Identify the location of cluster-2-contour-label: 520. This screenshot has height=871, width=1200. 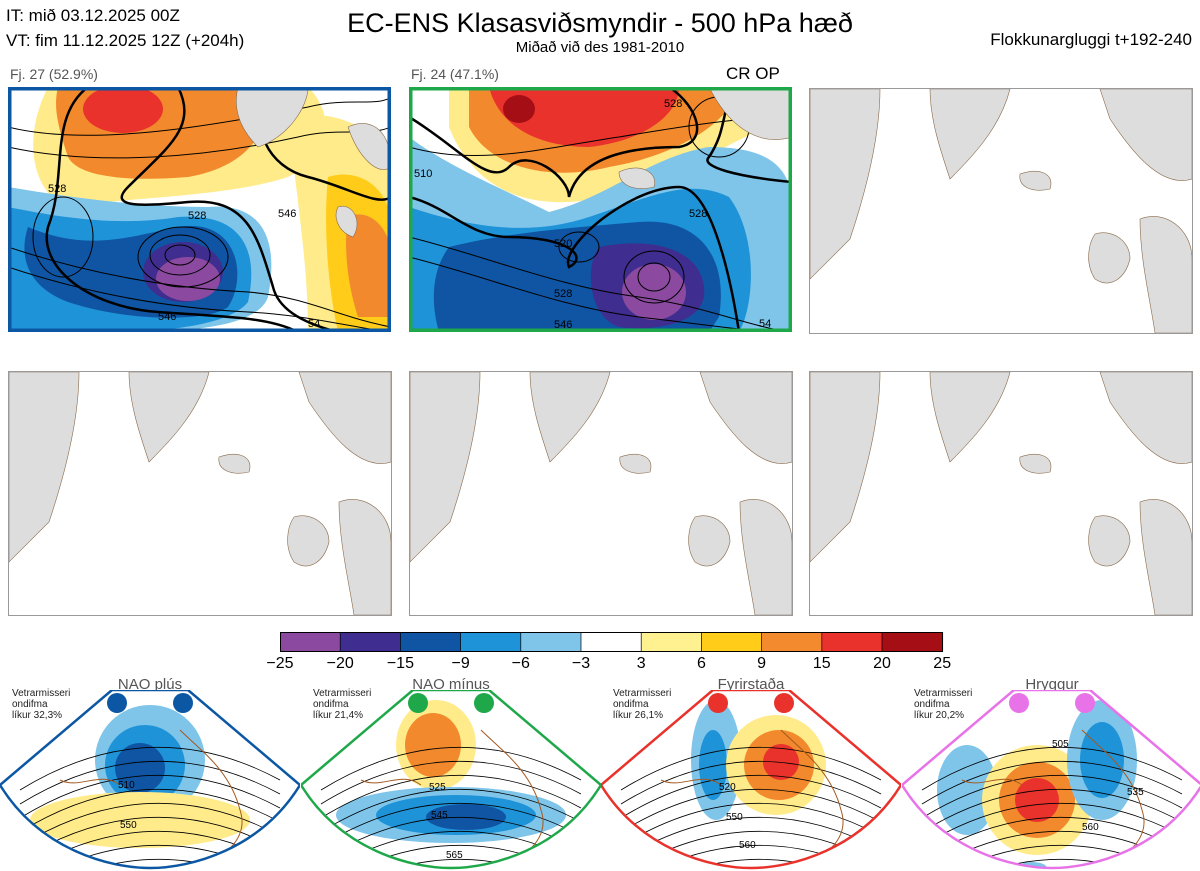
(563, 244).